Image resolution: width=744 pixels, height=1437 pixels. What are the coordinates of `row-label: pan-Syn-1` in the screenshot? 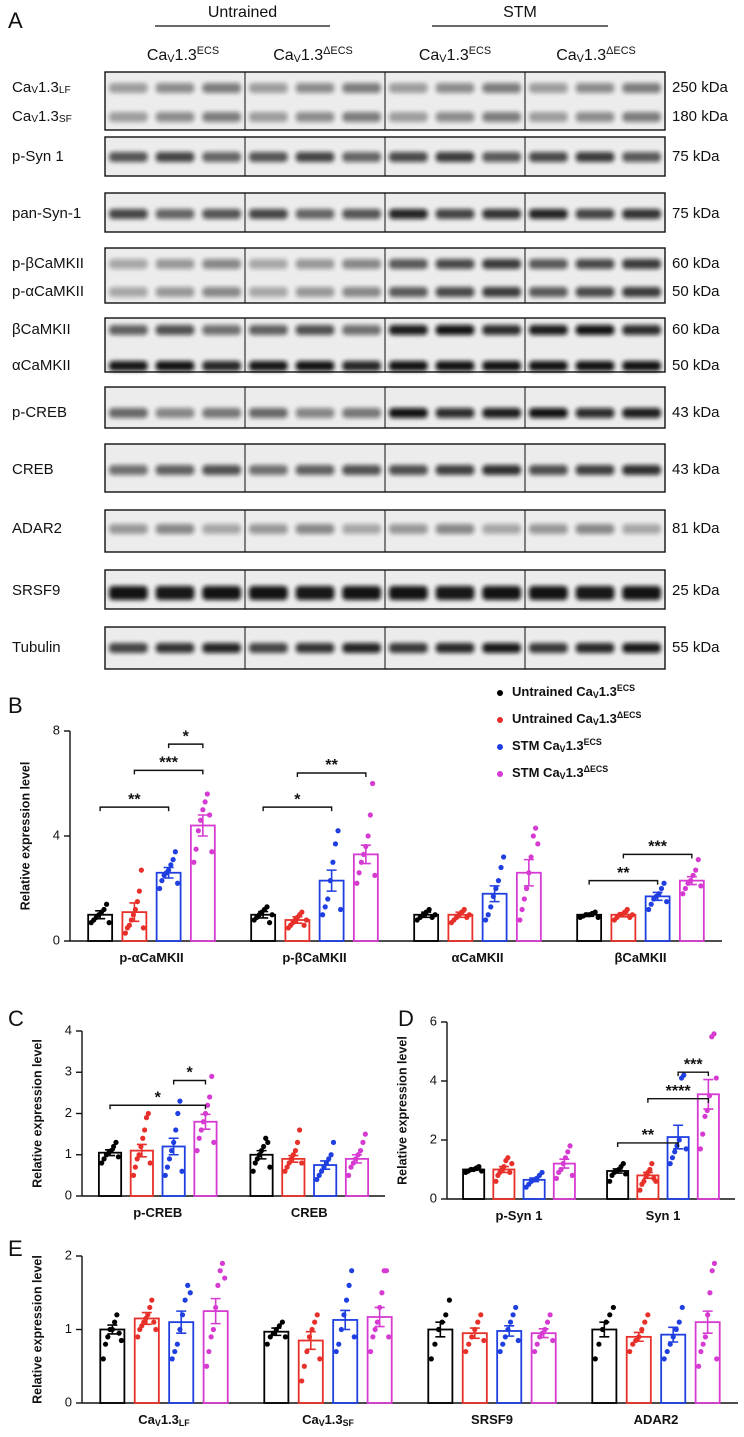 It's located at (46, 213).